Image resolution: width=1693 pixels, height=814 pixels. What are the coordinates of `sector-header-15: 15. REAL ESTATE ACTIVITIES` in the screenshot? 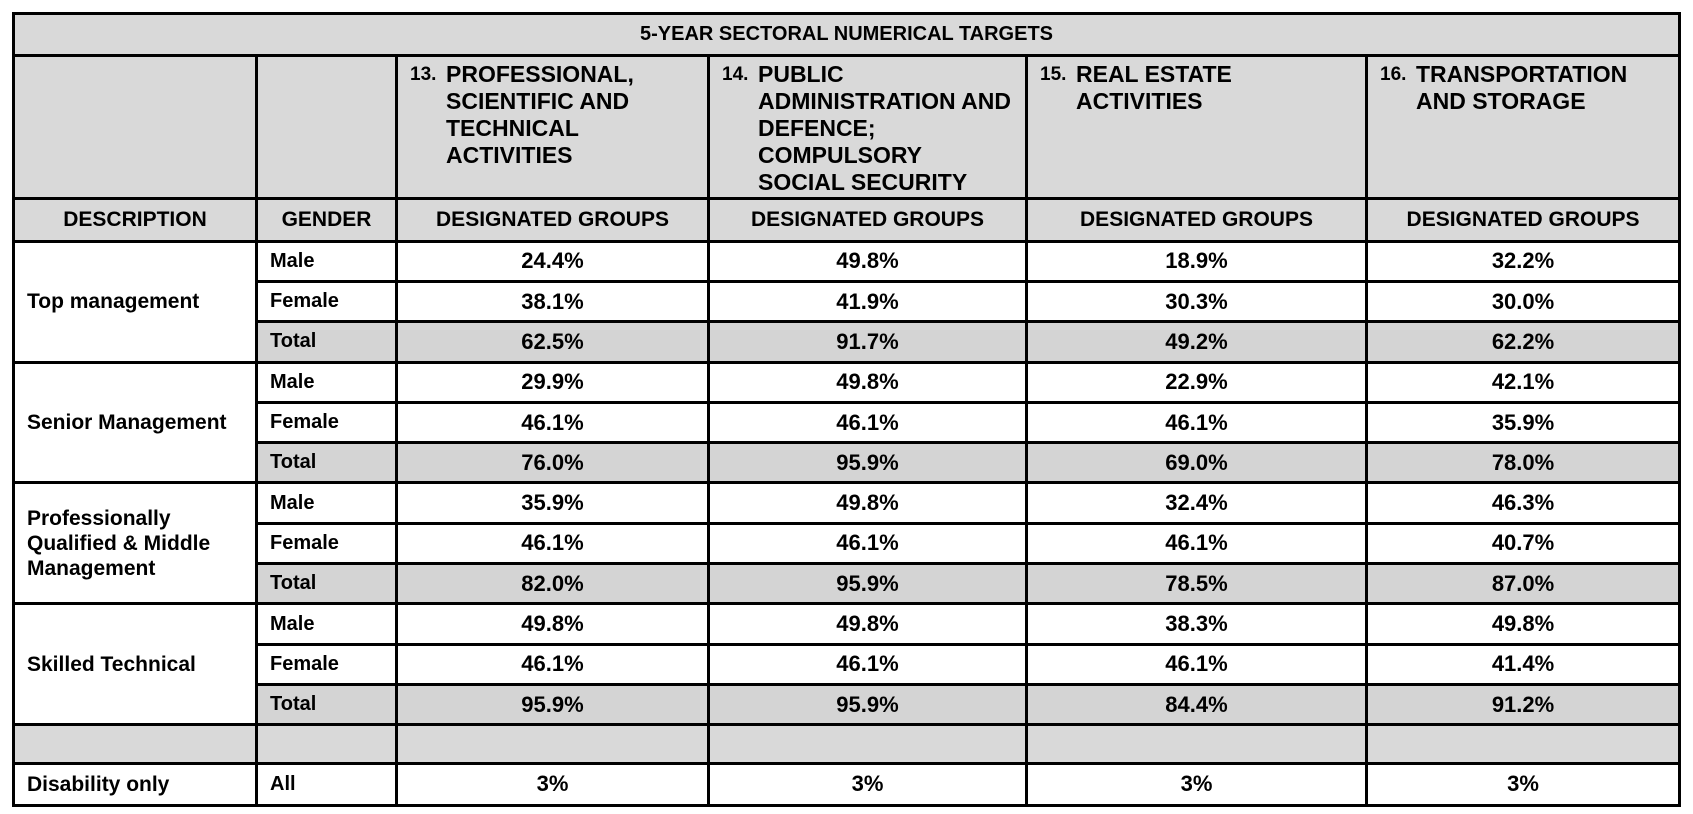 It's located at (1196, 127).